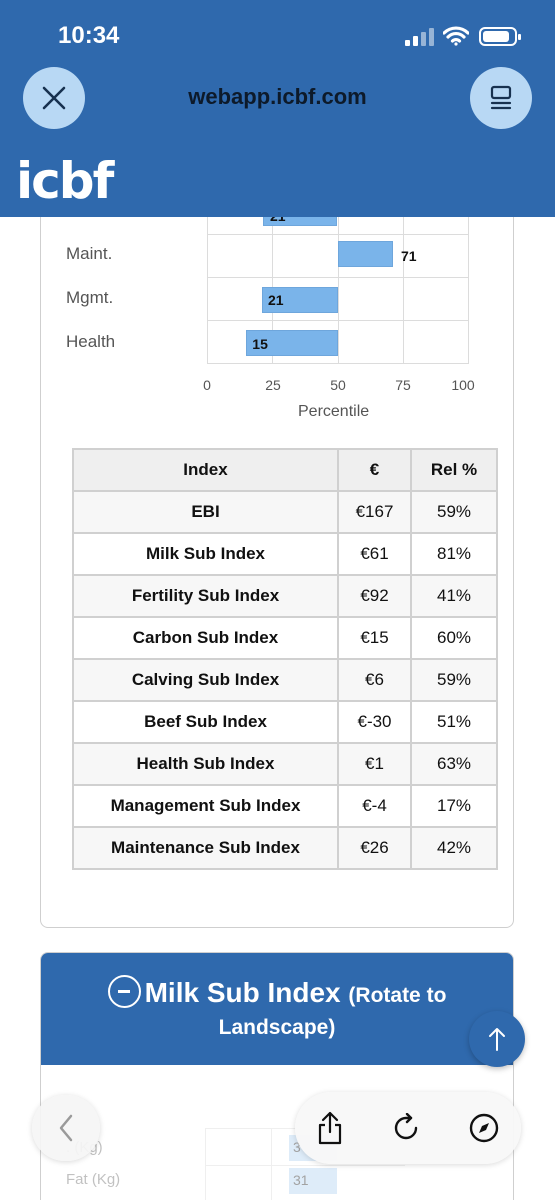  I want to click on back-icon, so click(66, 1128).